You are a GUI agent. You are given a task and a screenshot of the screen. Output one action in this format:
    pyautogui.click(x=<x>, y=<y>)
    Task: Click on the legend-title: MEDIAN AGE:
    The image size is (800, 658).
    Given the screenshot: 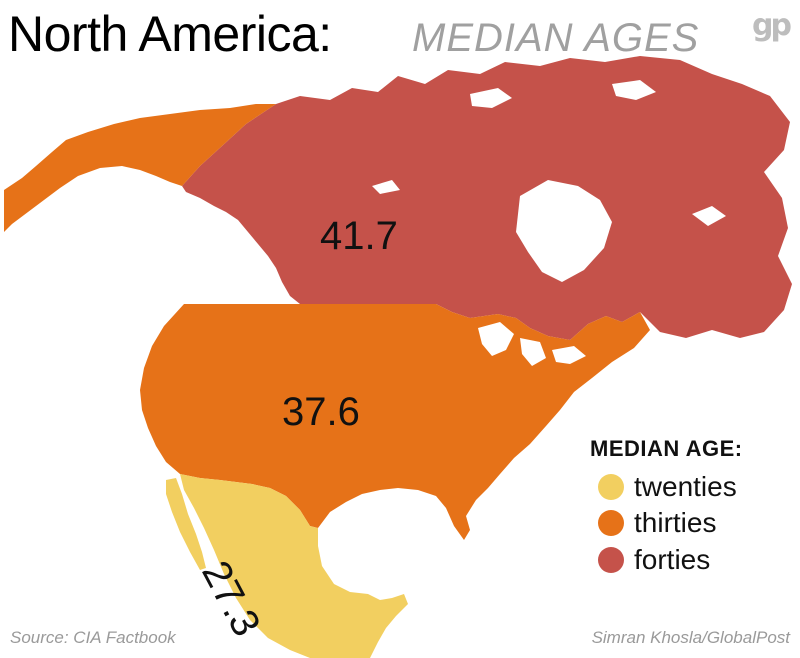 What is the action you would take?
    pyautogui.click(x=666, y=448)
    